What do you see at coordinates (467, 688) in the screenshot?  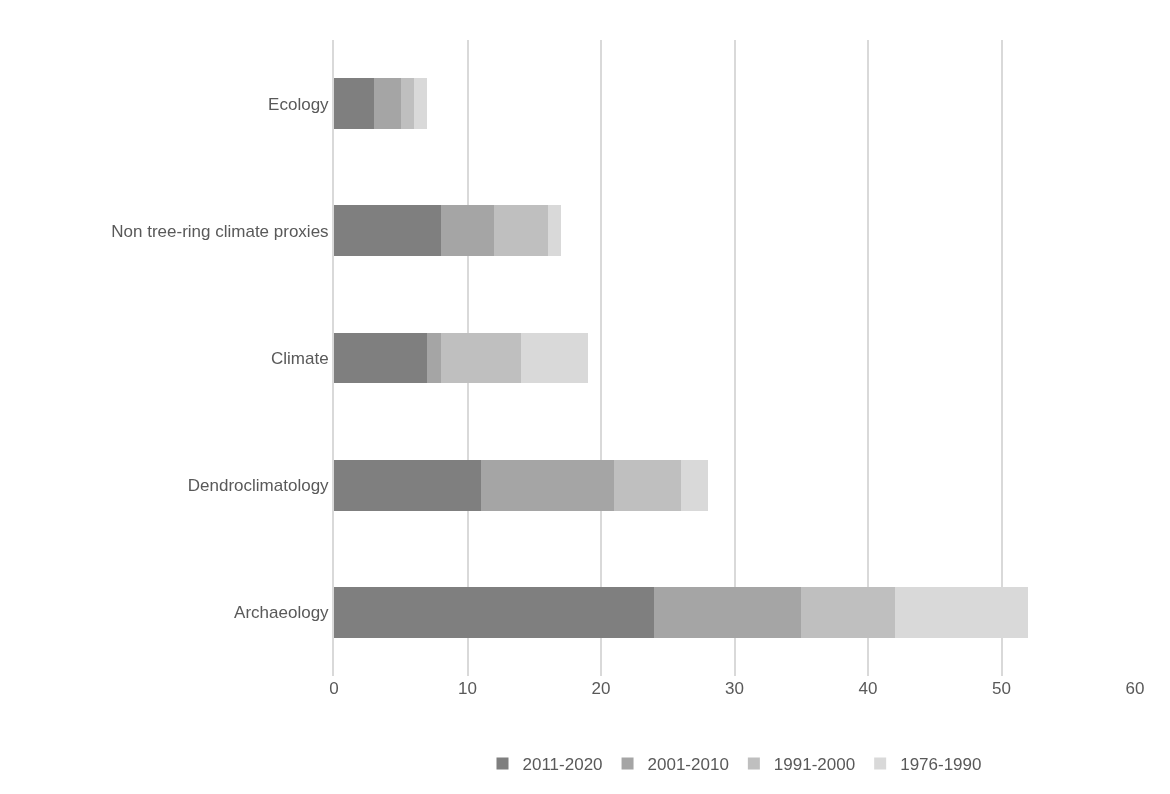 I see `x-tick-label: 10` at bounding box center [467, 688].